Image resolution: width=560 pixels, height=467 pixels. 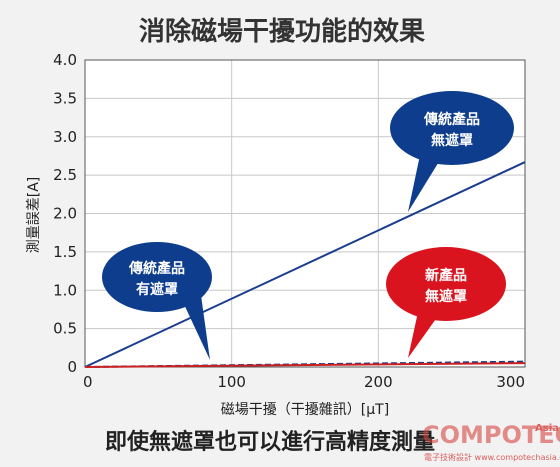 I want to click on y-tick-label: 4.0, so click(x=65, y=60).